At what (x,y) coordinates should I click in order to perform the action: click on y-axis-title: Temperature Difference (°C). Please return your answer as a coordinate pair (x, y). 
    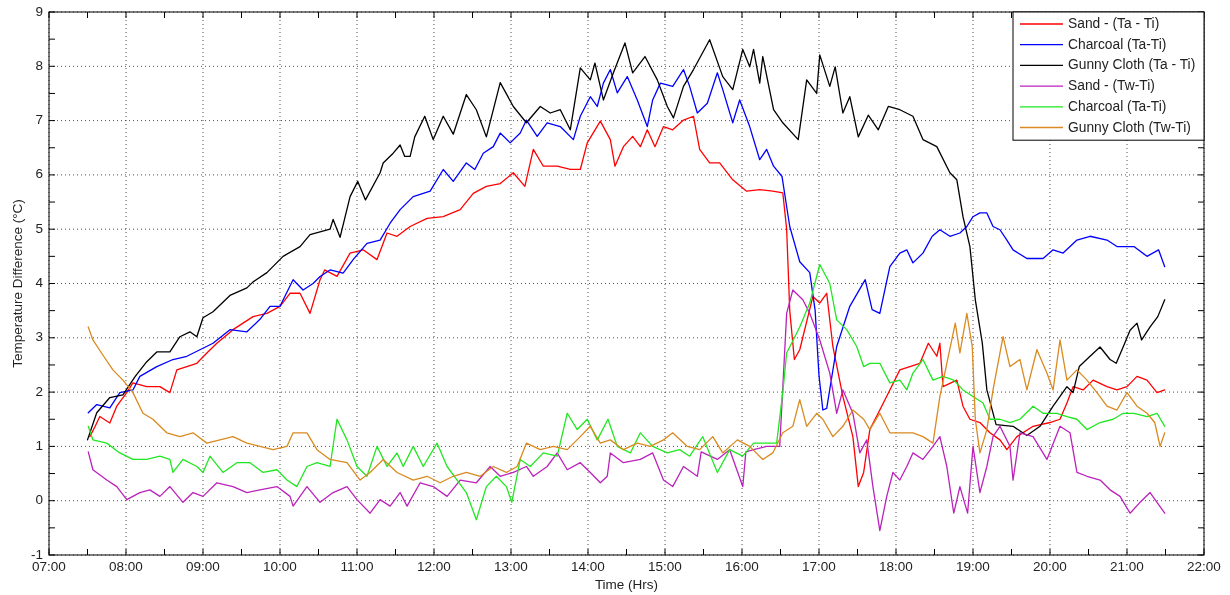
    Looking at the image, I should click on (17, 283).